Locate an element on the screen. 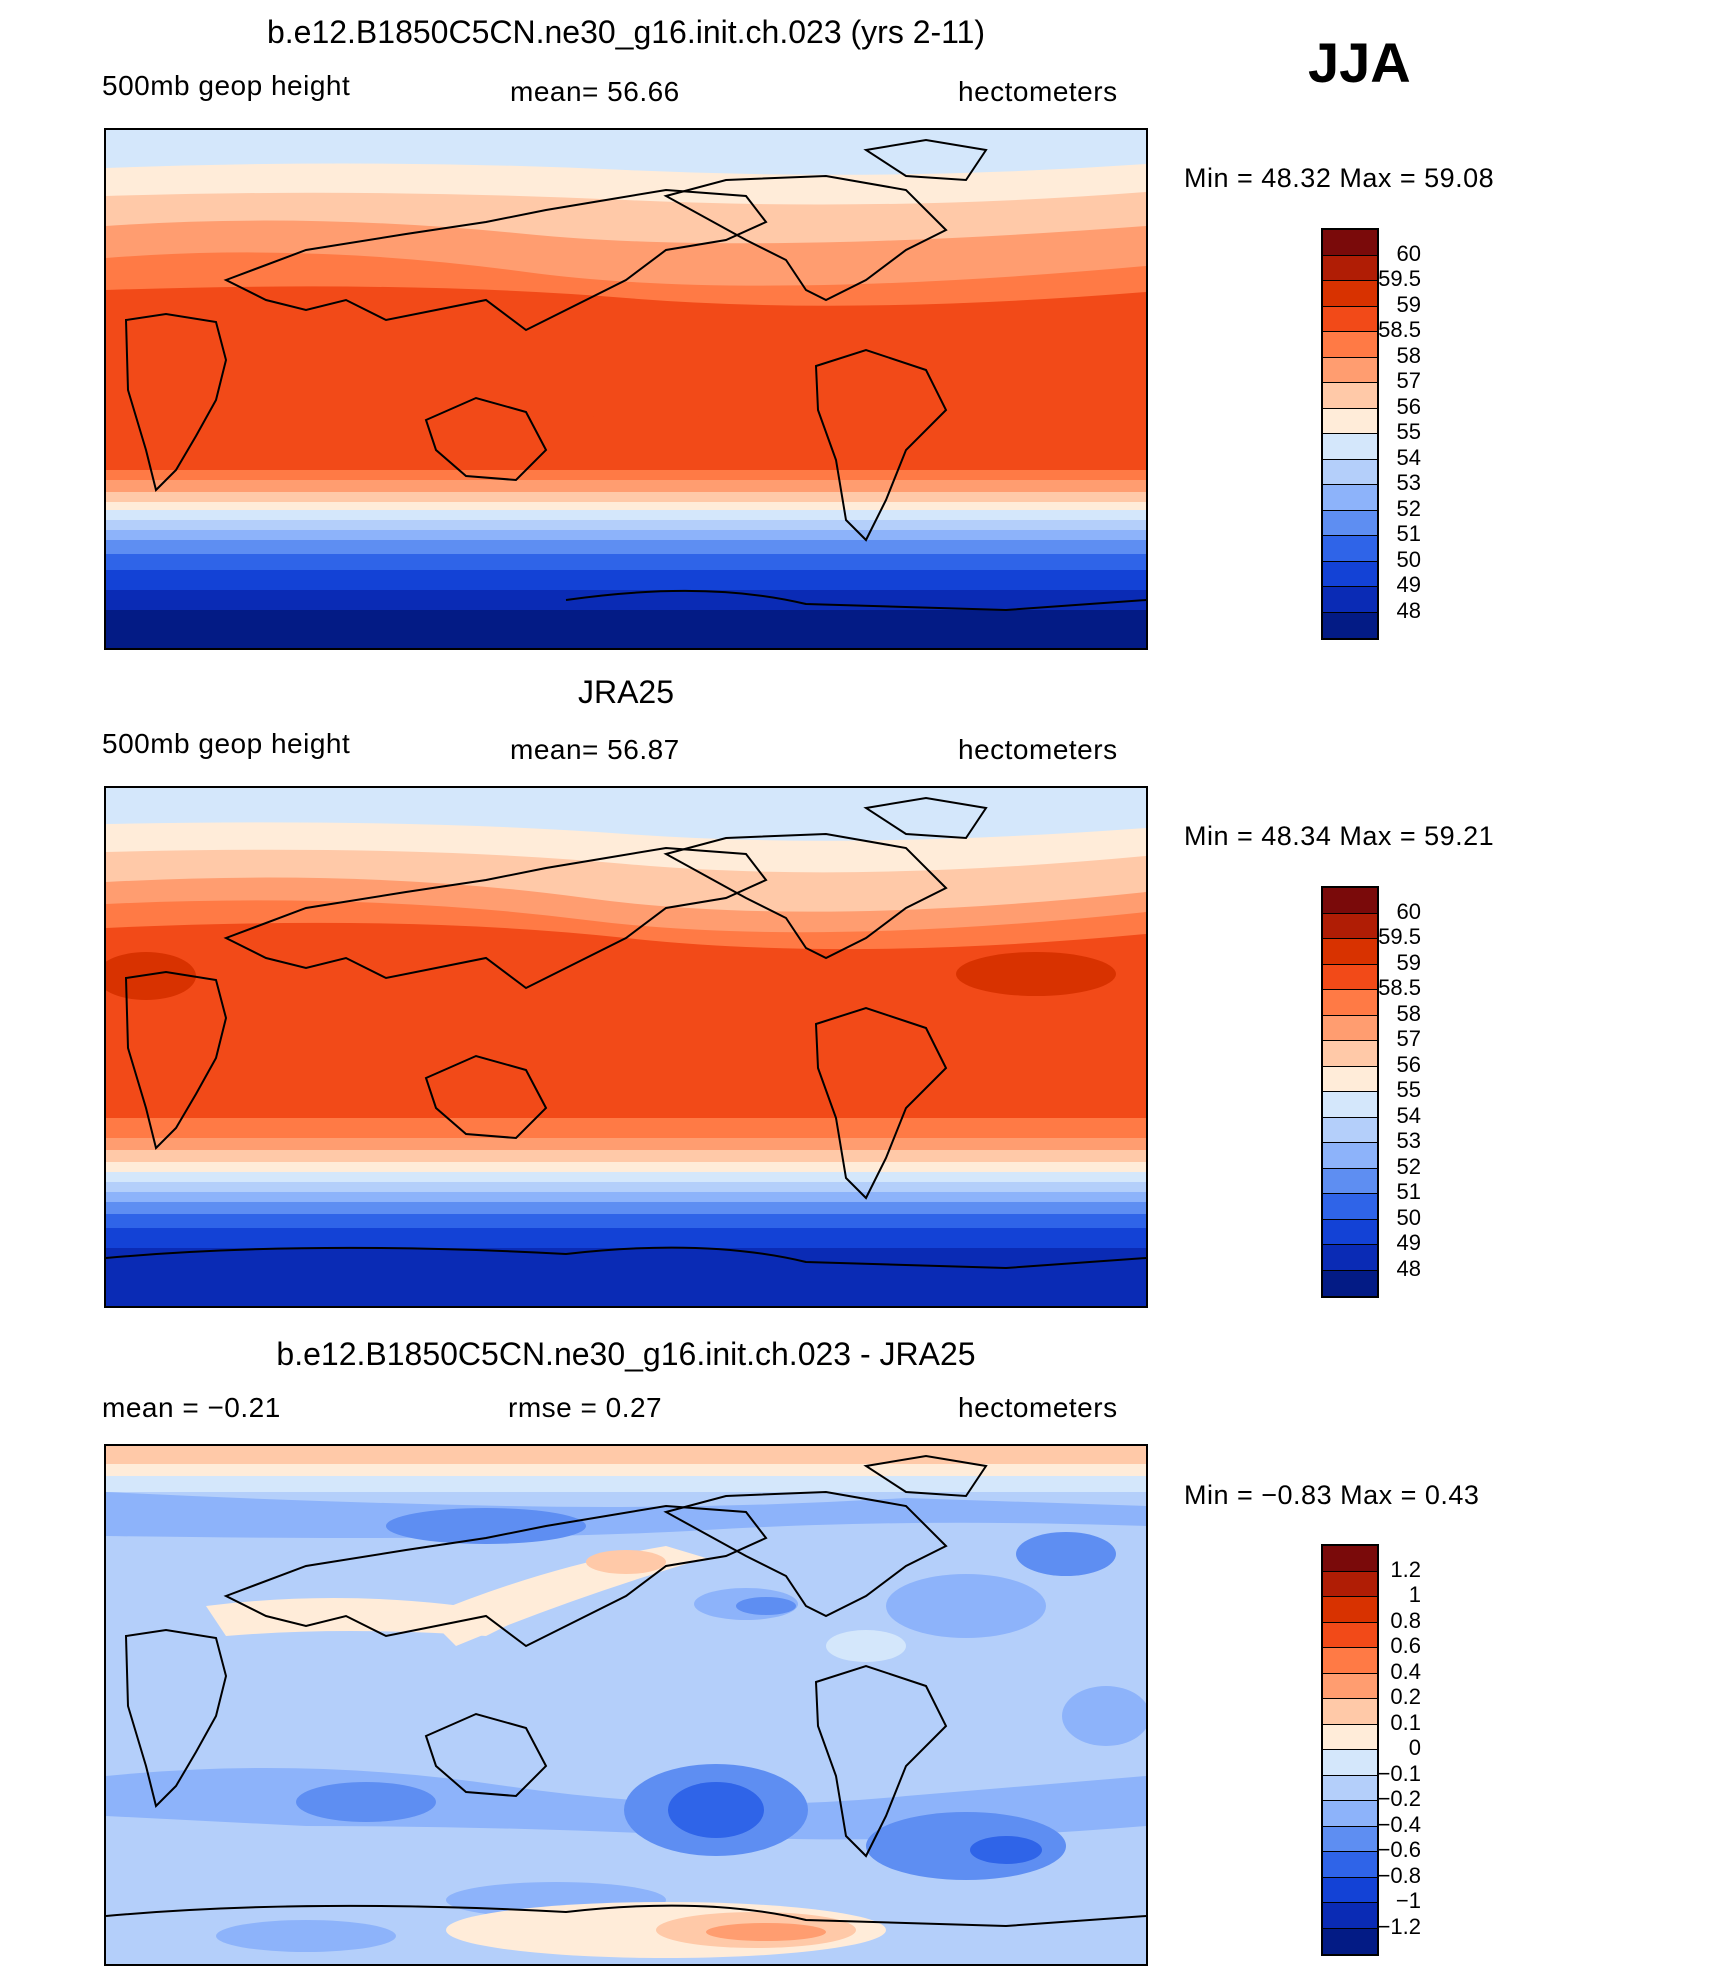 This screenshot has width=1710, height=1986. panel-3-minmax-label: Min = −0.83 Max = 0.43 is located at coordinates (1332, 1495).